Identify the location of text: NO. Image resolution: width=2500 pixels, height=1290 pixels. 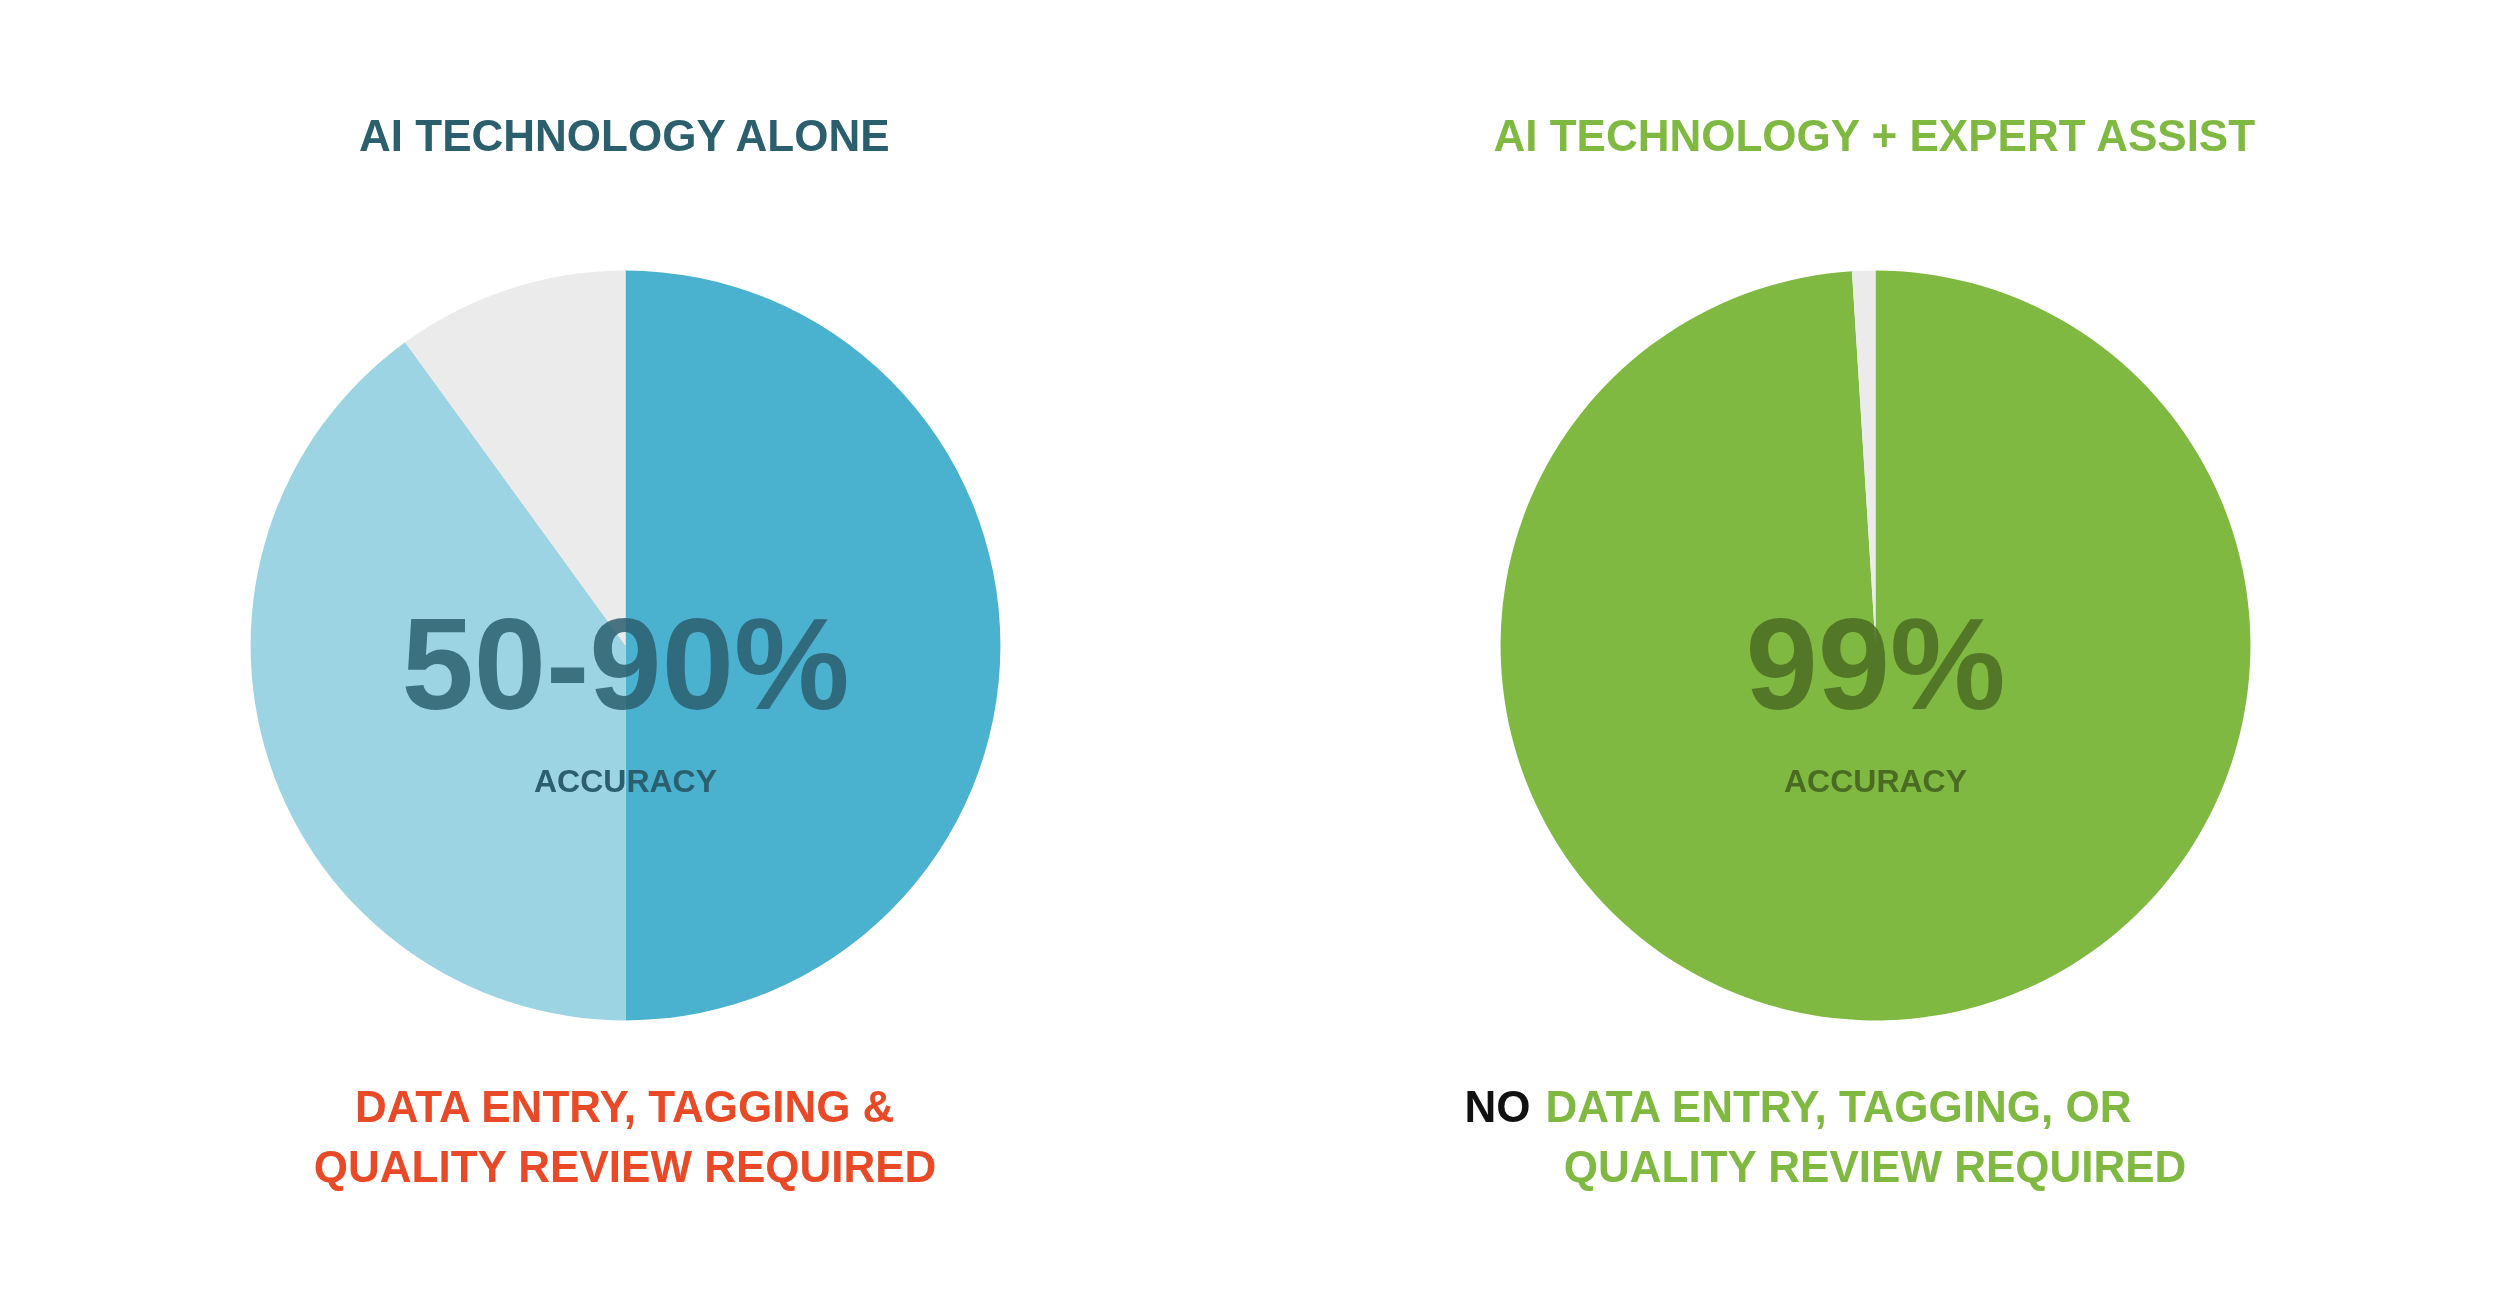
(1497, 1107).